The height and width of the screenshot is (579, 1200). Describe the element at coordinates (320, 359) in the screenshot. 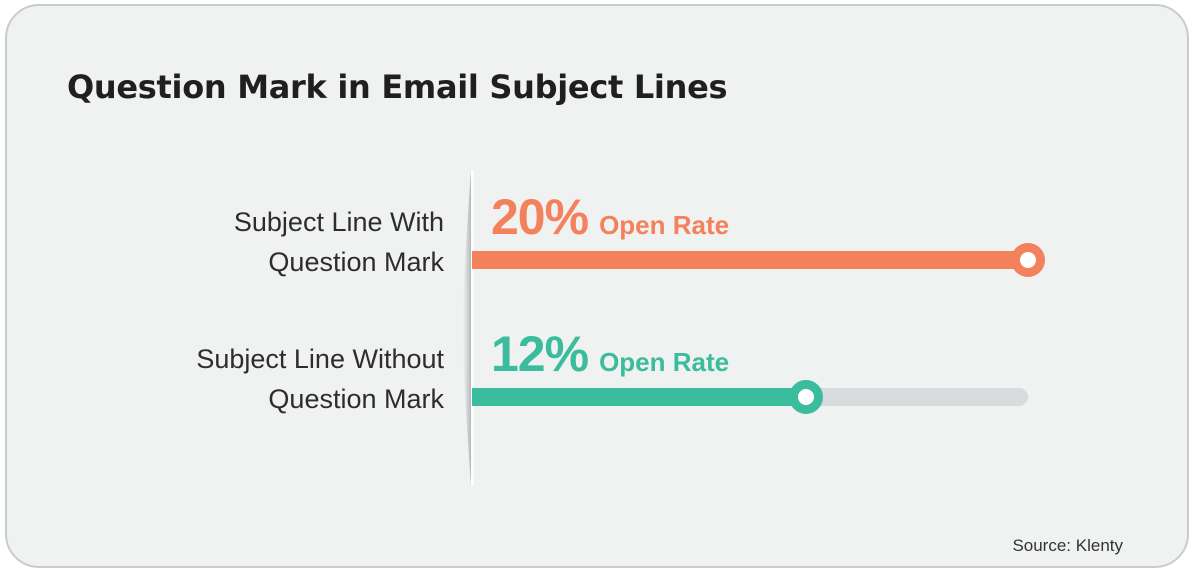

I see `category-label-line1: Subject Line Without` at that location.